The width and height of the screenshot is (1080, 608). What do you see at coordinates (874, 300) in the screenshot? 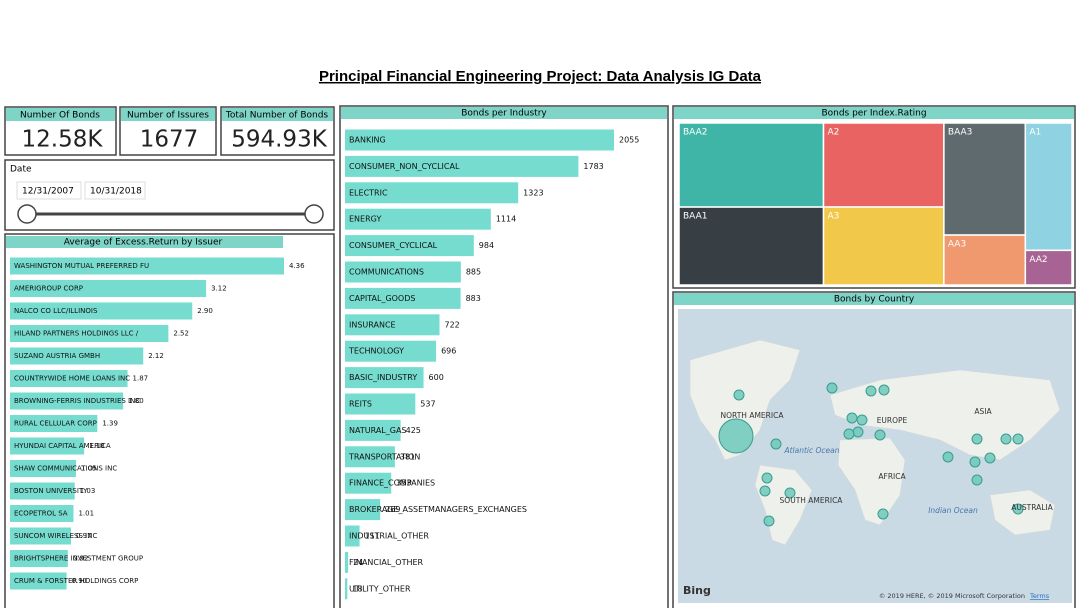
I see `chart-title: Bonds by Country` at bounding box center [874, 300].